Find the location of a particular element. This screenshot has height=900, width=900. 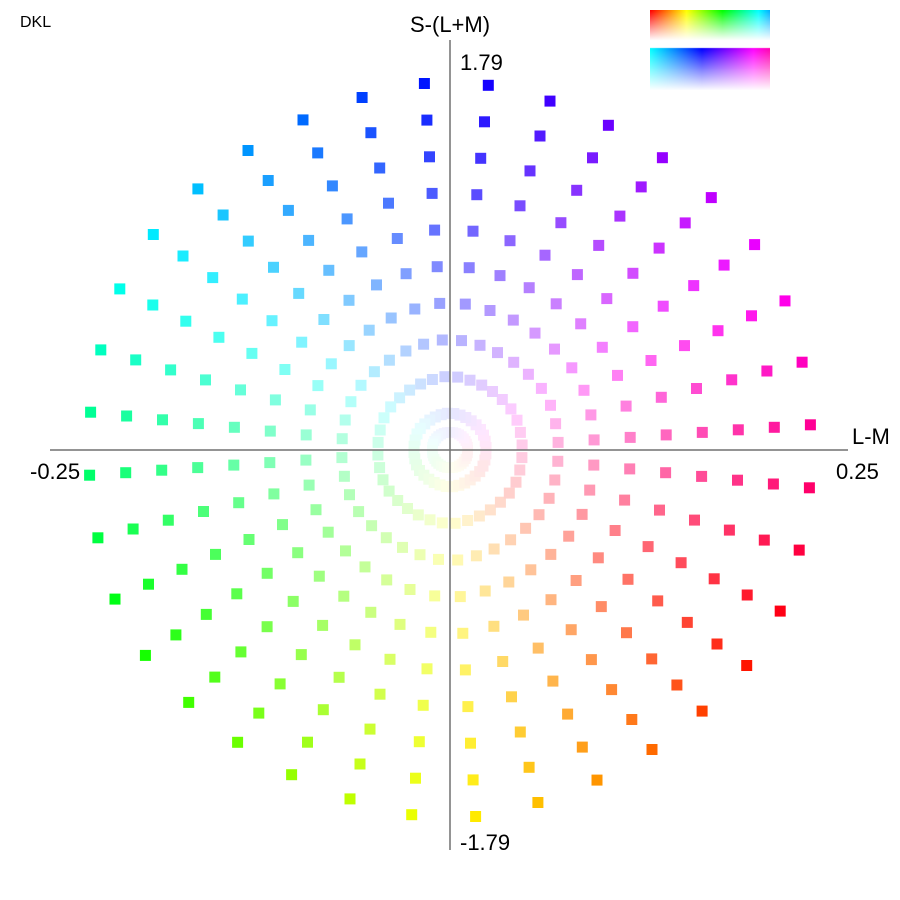

dkl-label: DKL is located at coordinates (36, 22).